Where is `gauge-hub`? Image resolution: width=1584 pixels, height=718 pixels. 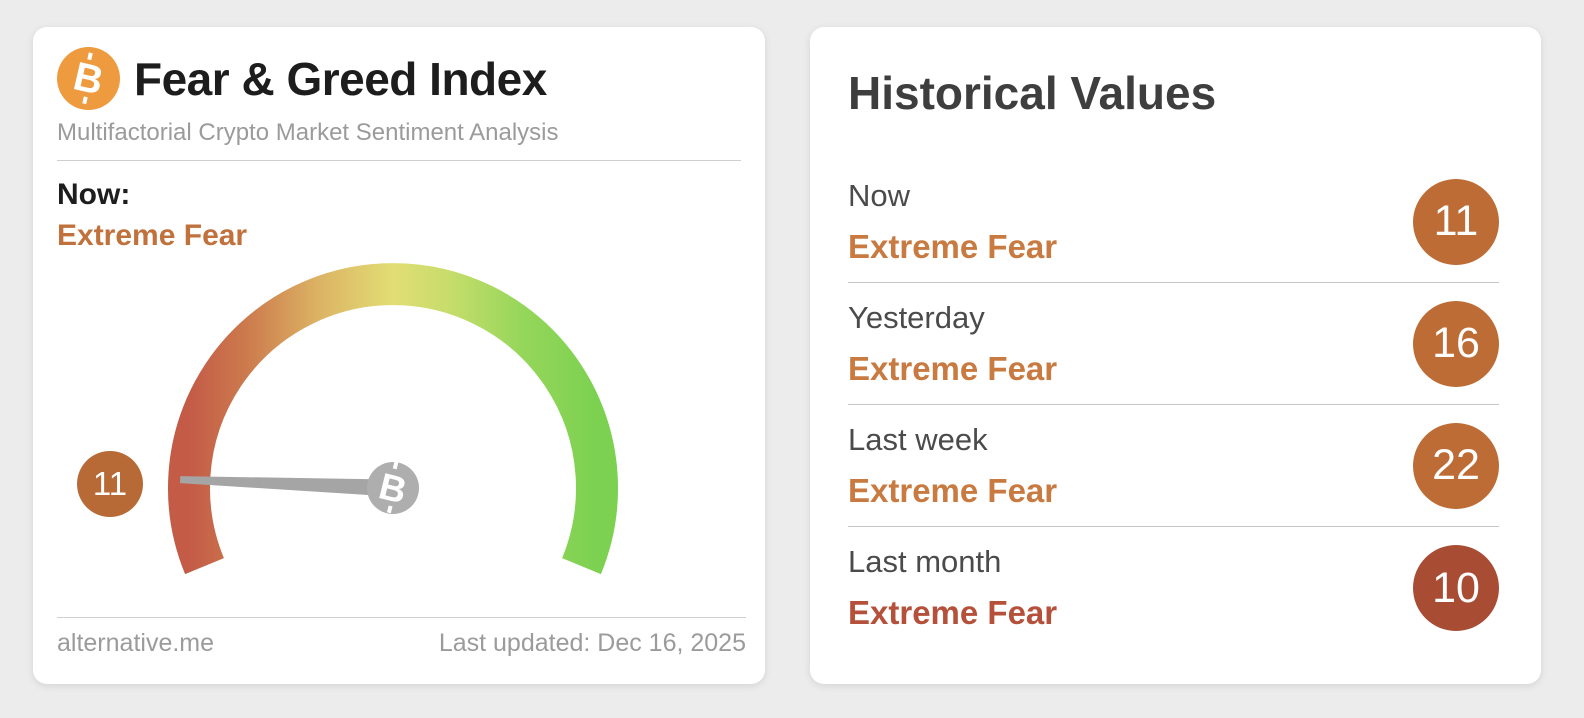 gauge-hub is located at coordinates (393, 488).